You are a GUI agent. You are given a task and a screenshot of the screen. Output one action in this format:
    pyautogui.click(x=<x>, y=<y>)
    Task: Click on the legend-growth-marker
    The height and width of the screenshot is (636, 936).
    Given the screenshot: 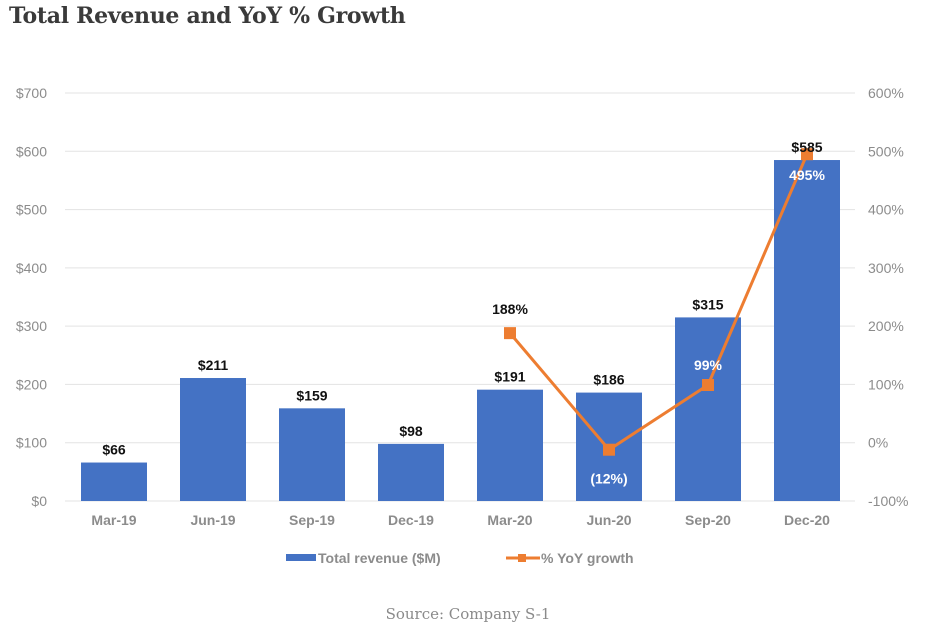 What is the action you would take?
    pyautogui.click(x=522, y=558)
    